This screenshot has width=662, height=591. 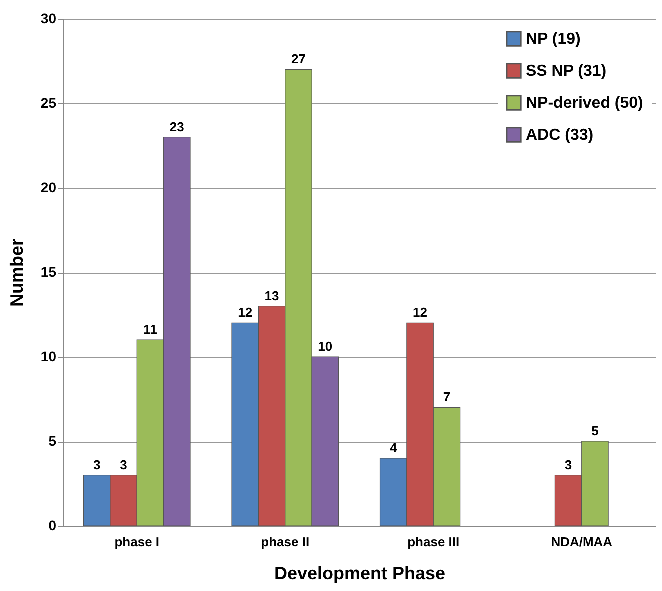 What do you see at coordinates (553, 39) in the screenshot?
I see `legend-label: NP (19)` at bounding box center [553, 39].